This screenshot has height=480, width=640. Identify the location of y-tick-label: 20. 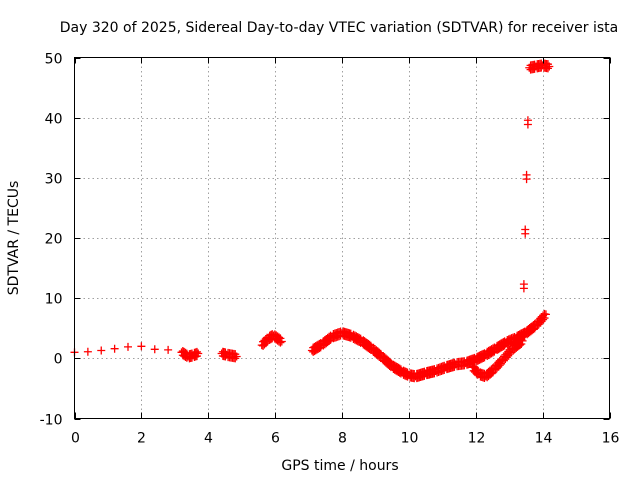
(54, 240).